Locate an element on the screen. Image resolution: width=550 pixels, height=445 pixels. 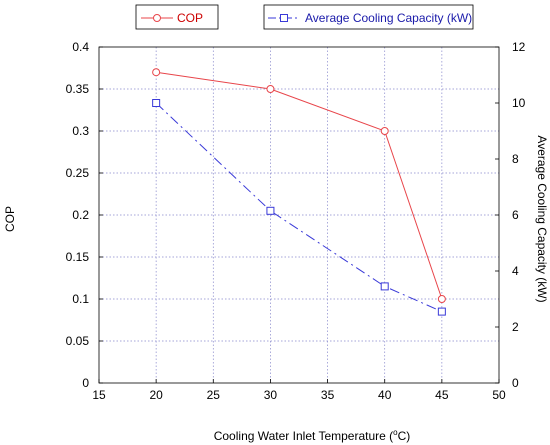
y-left-tick-label: 0.4 is located at coordinates (80, 47).